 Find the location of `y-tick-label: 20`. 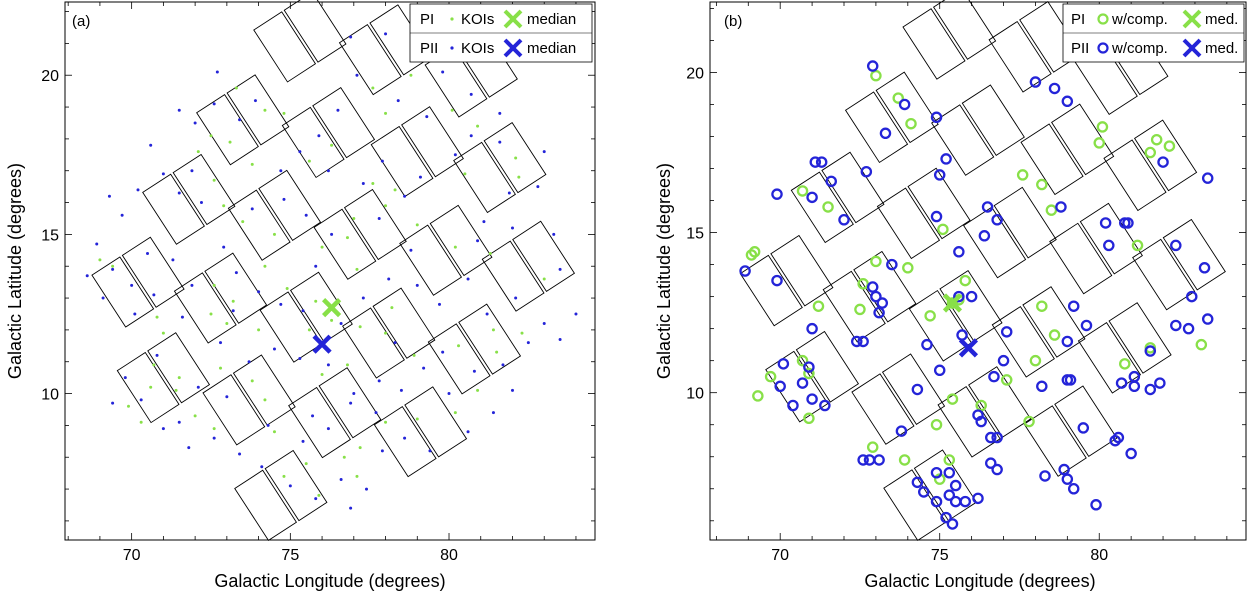

y-tick-label: 20 is located at coordinates (50, 76).